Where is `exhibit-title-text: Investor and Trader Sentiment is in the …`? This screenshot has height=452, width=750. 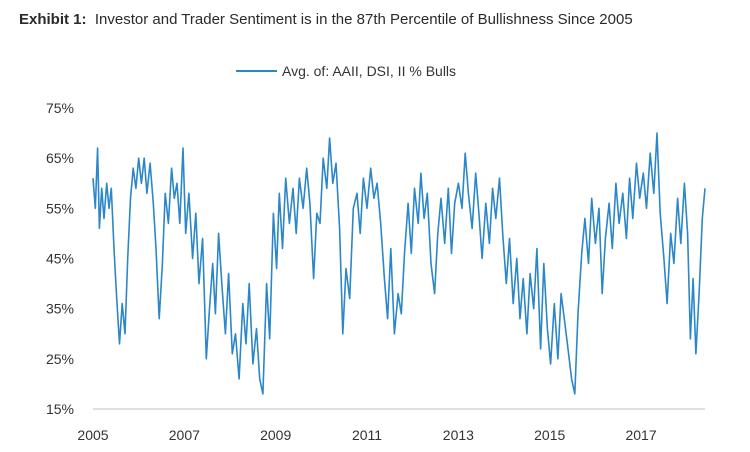
exhibit-title-text: Investor and Trader Sentiment is in the … is located at coordinates (363, 19).